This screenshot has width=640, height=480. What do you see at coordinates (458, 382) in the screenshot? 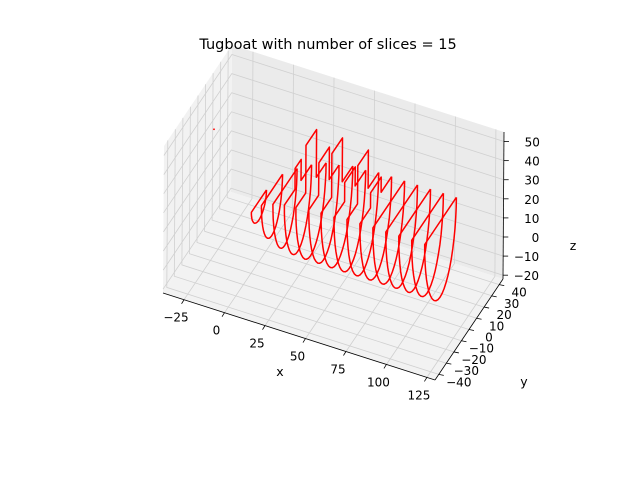
I see `y-tick-label: −40` at bounding box center [458, 382].